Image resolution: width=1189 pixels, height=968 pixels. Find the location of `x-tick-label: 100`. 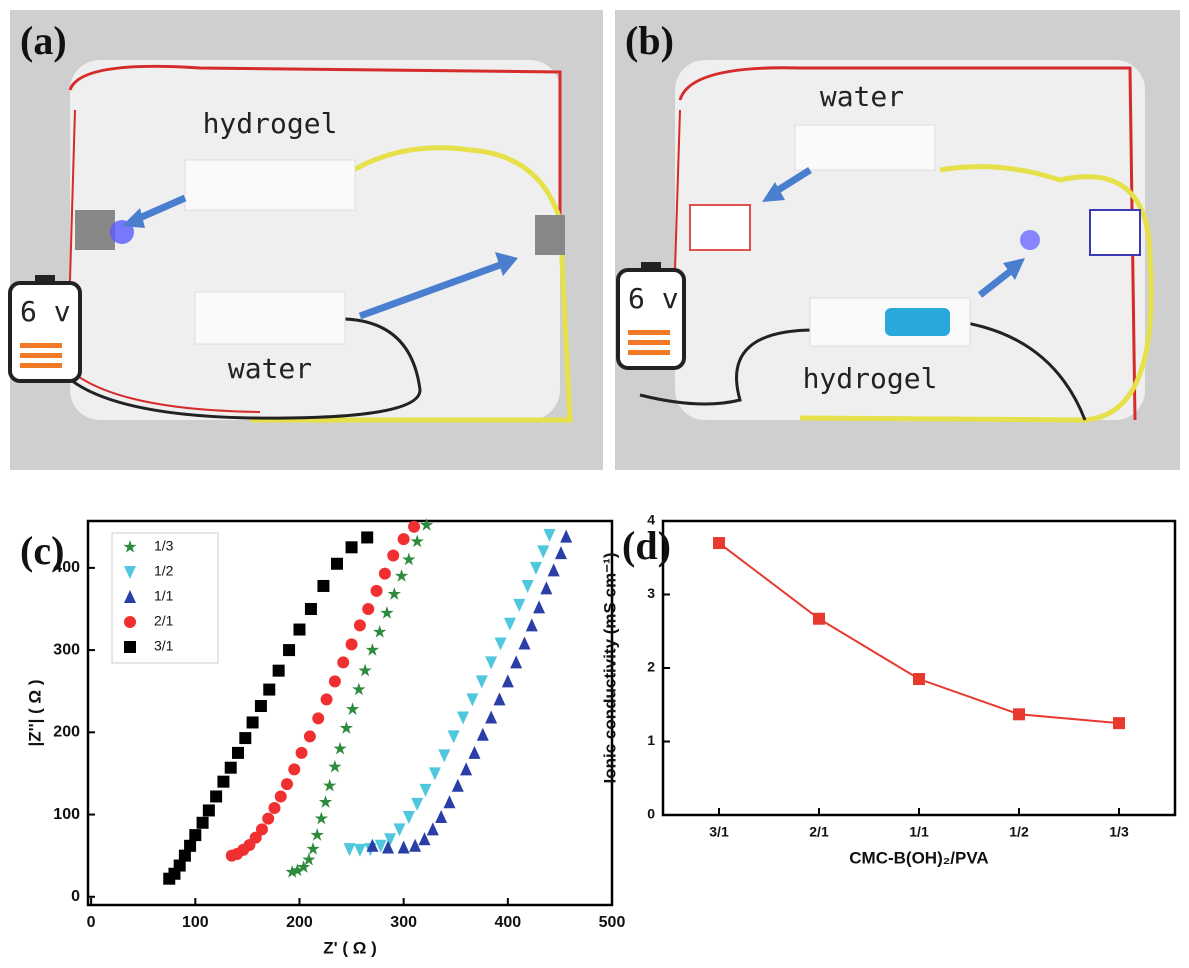

x-tick-label: 100 is located at coordinates (195, 922).